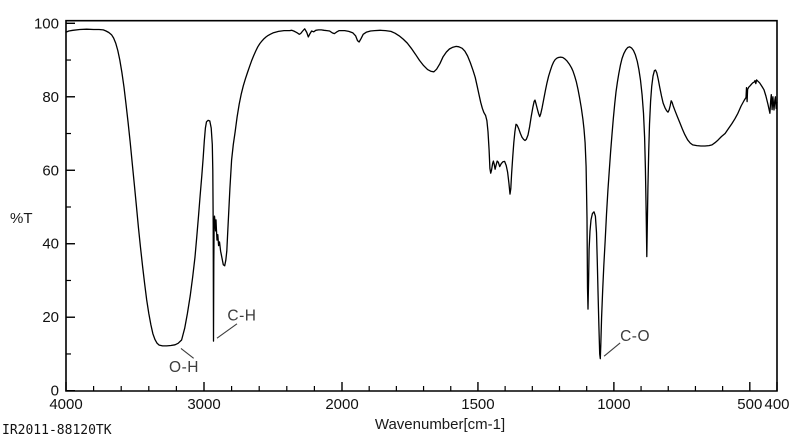 The width and height of the screenshot is (800, 441). What do you see at coordinates (241, 315) in the screenshot?
I see `annotation-label-c-h: C-H` at bounding box center [241, 315].